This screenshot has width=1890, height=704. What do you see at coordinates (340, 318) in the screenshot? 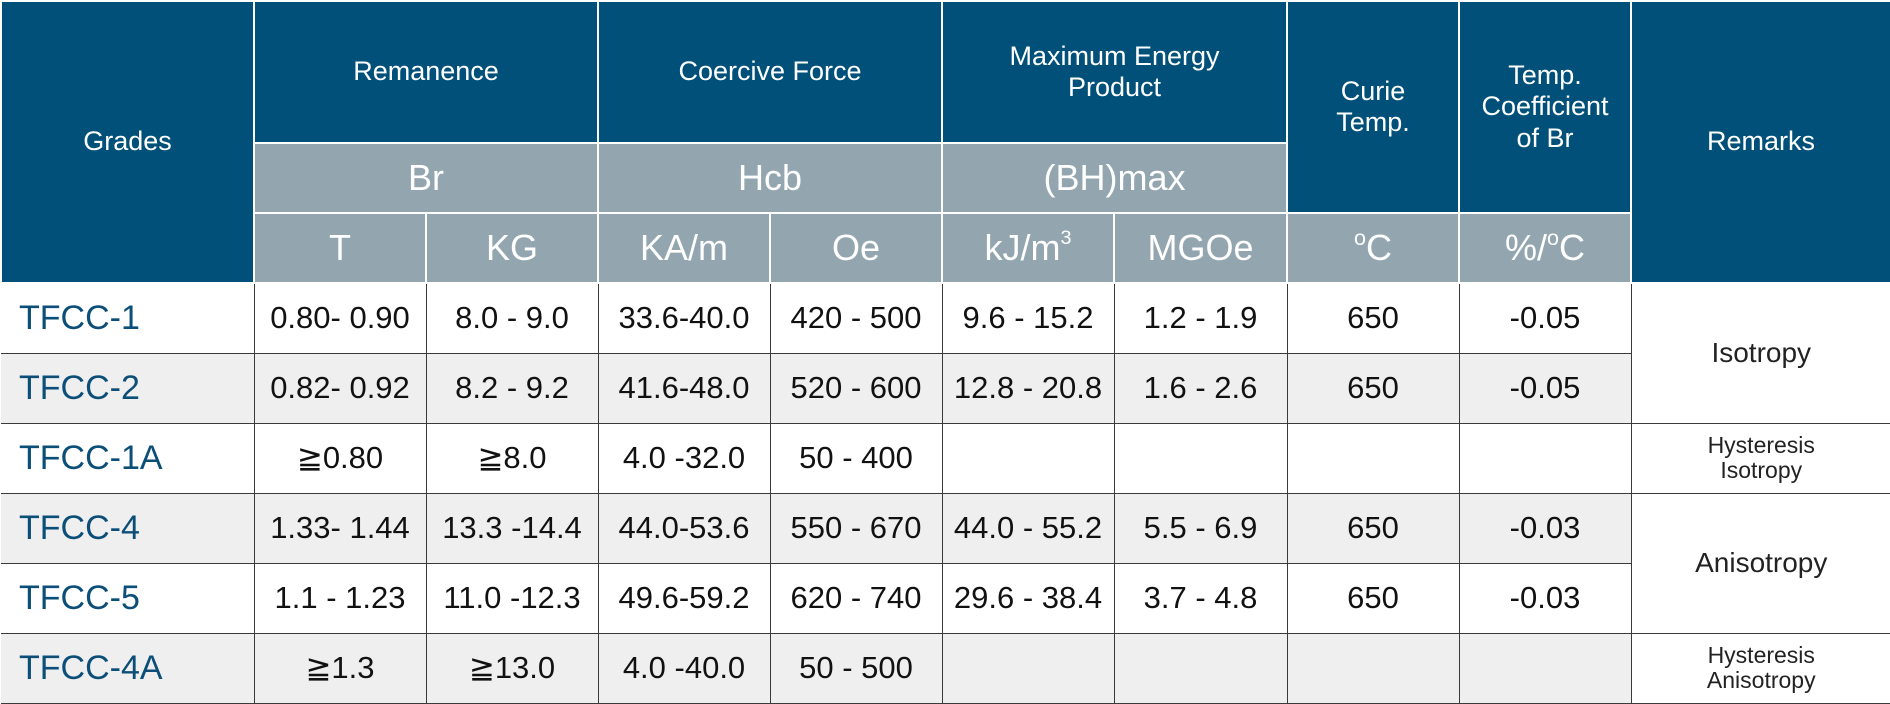
I see `value-t: 0.80- 0.90` at bounding box center [340, 318].